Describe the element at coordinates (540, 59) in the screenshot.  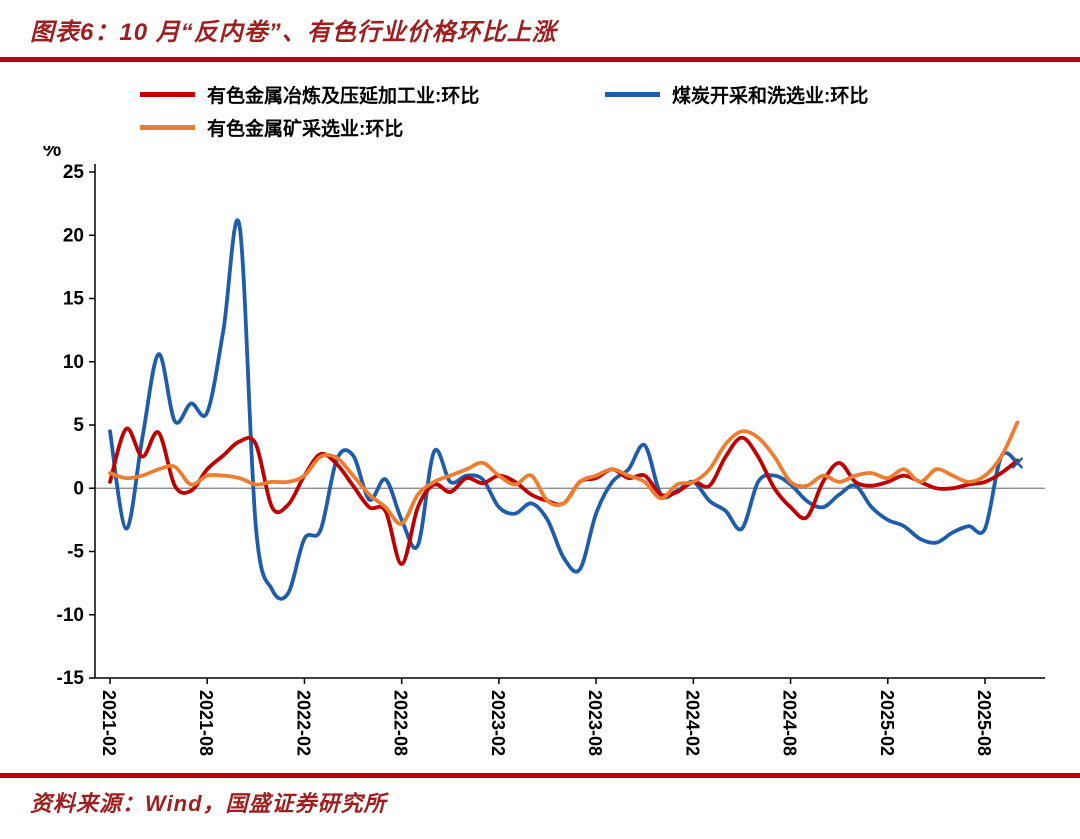
I see `top-divider` at that location.